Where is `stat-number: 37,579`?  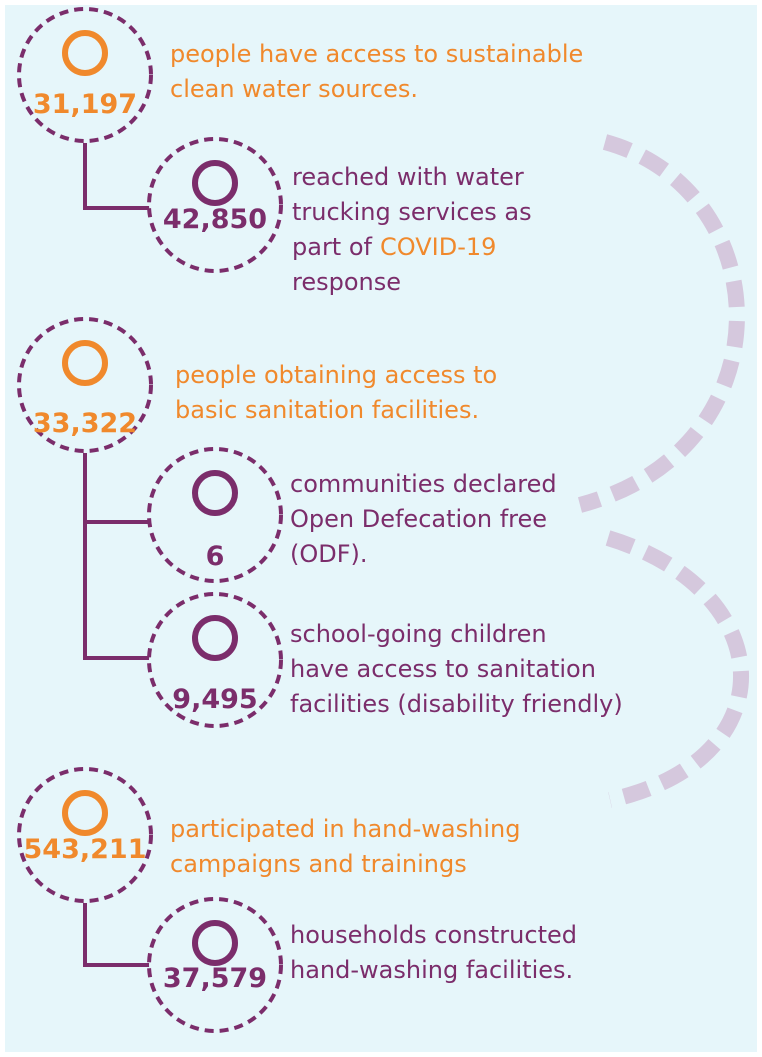 stat-number: 37,579 is located at coordinates (215, 978).